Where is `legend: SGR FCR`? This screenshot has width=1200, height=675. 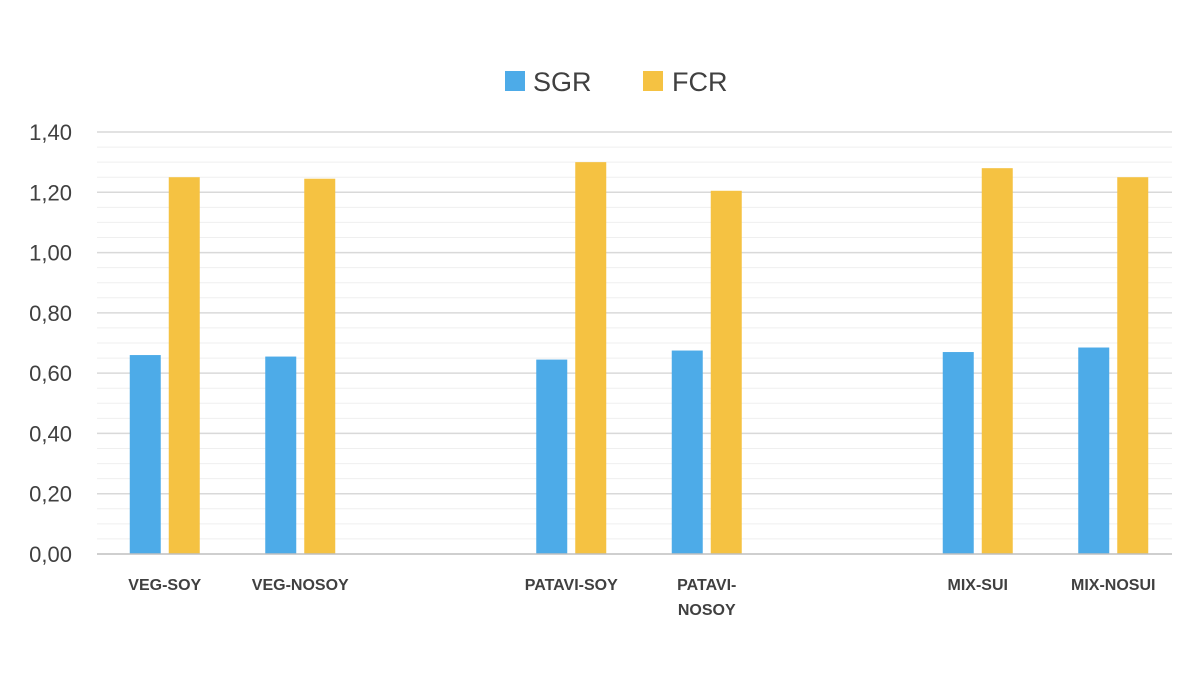
legend: SGR FCR is located at coordinates (616, 82).